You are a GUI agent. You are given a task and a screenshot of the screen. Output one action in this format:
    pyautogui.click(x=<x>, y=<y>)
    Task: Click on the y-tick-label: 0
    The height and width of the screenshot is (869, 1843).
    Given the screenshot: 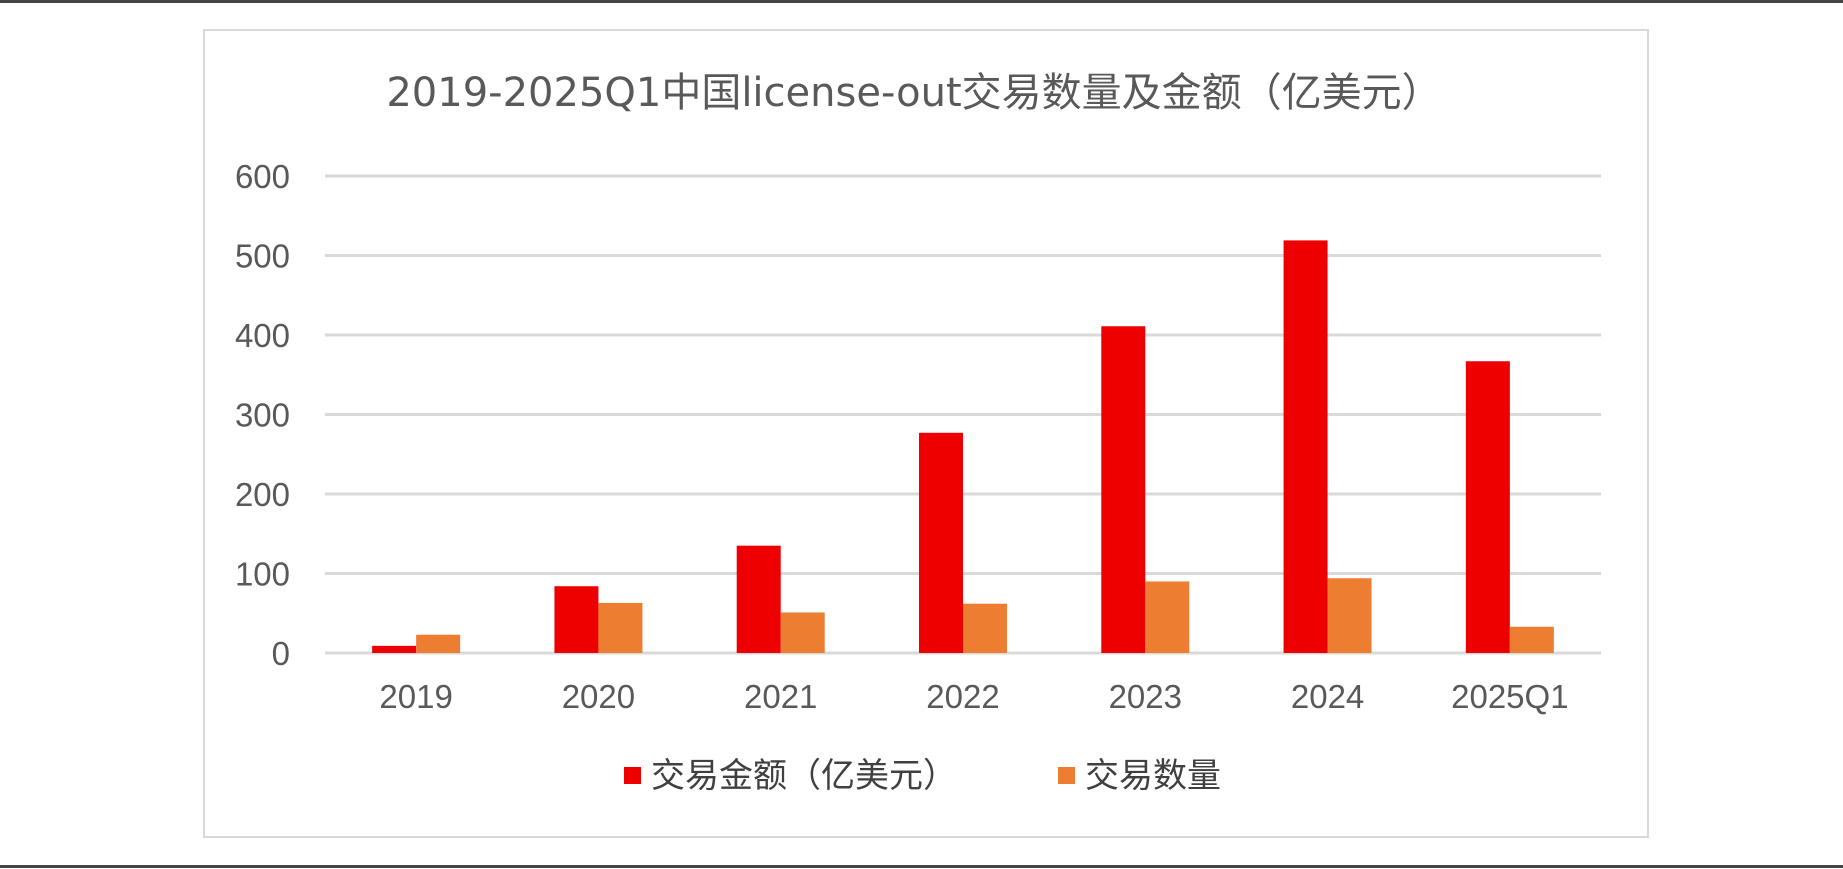 What is the action you would take?
    pyautogui.click(x=281, y=653)
    